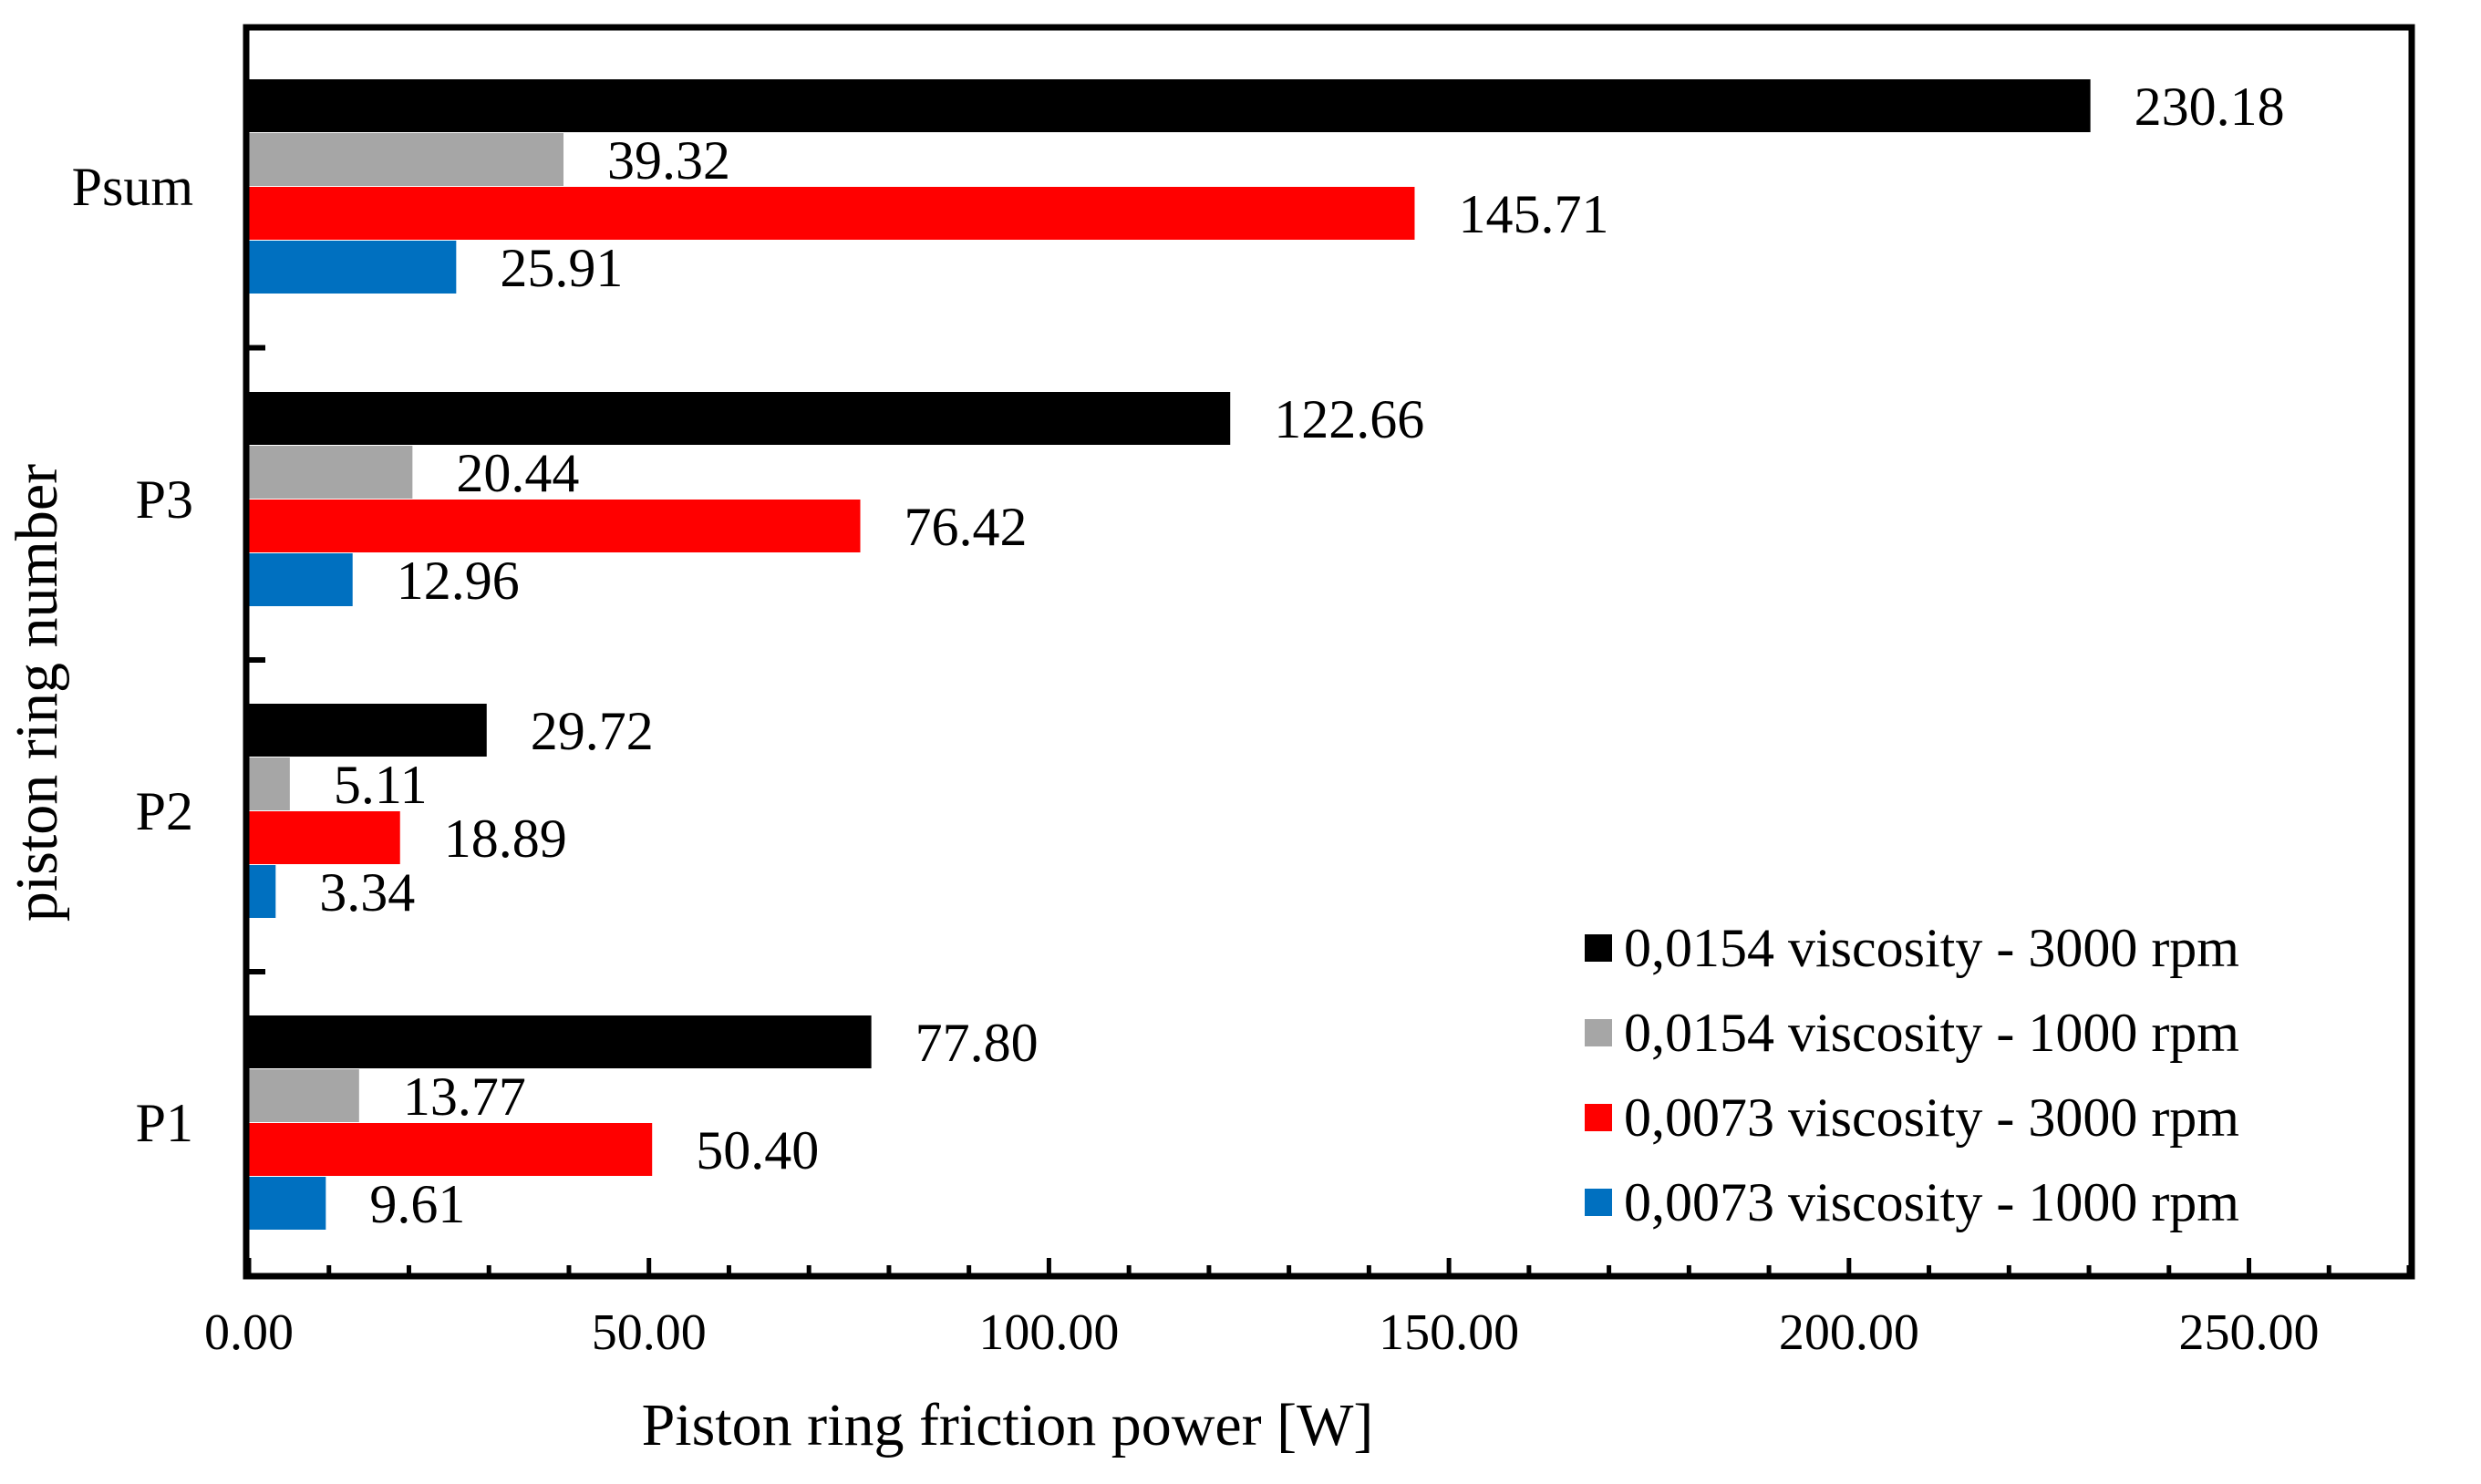  Describe the element at coordinates (381, 785) in the screenshot. I see `data-label-p2-series-2: 5.11` at that location.